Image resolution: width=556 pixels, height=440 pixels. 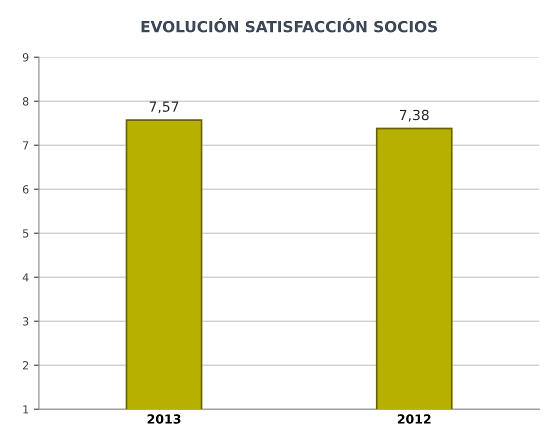 What do you see at coordinates (414, 419) in the screenshot?
I see `x-tick-label: 2012` at bounding box center [414, 419].